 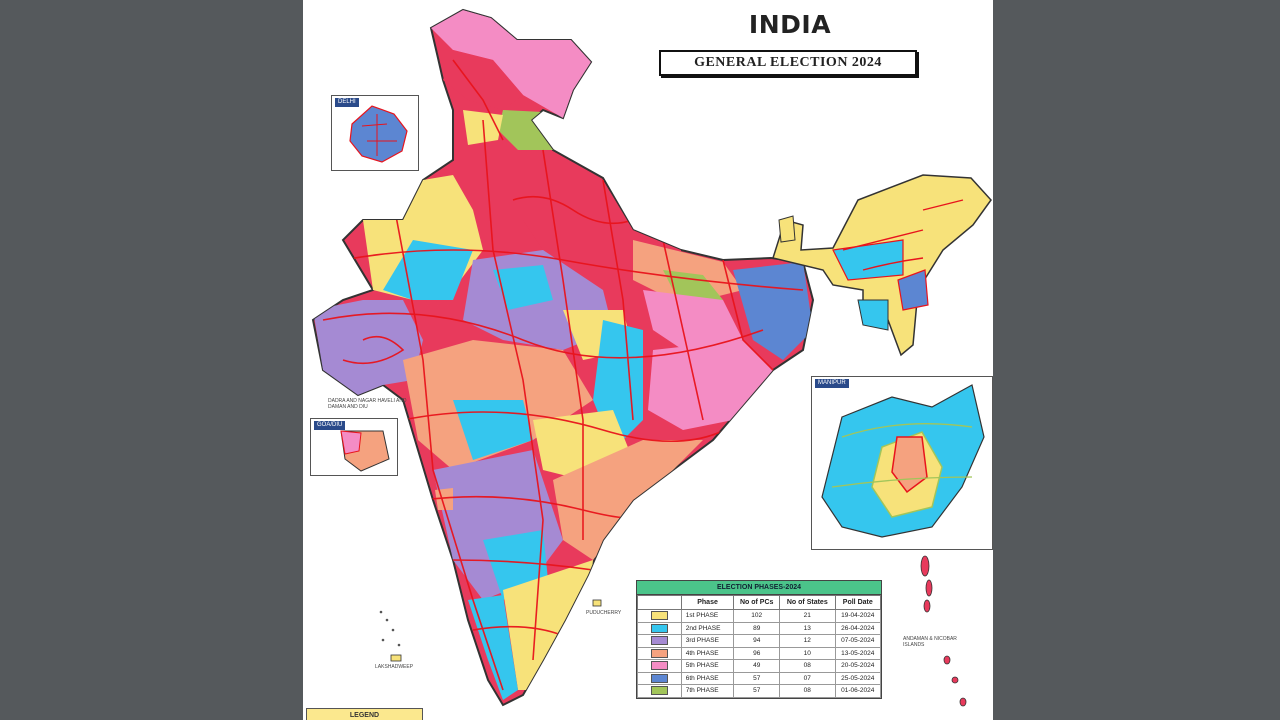 What do you see at coordinates (858, 691) in the screenshot?
I see `legend-date: 01-06-2024` at bounding box center [858, 691].